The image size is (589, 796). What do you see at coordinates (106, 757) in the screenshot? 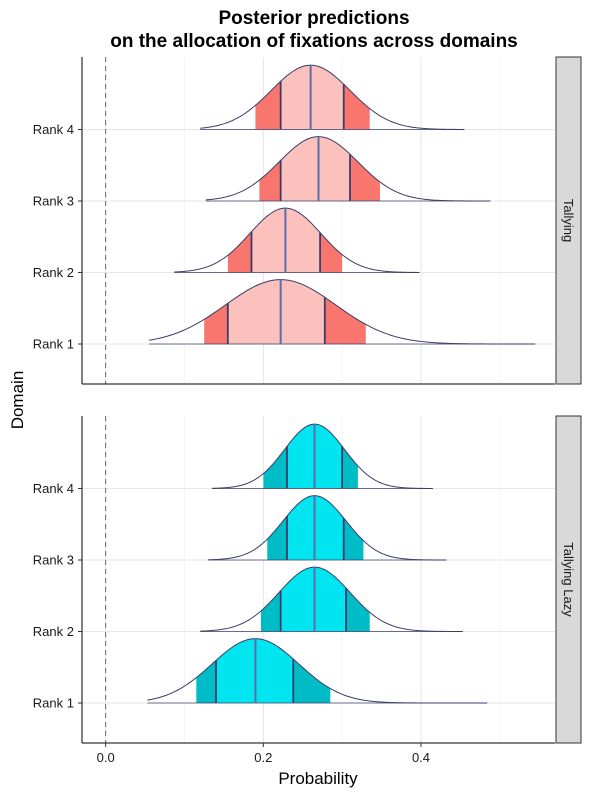
I see `x-tick-label: 0.0` at bounding box center [106, 757].